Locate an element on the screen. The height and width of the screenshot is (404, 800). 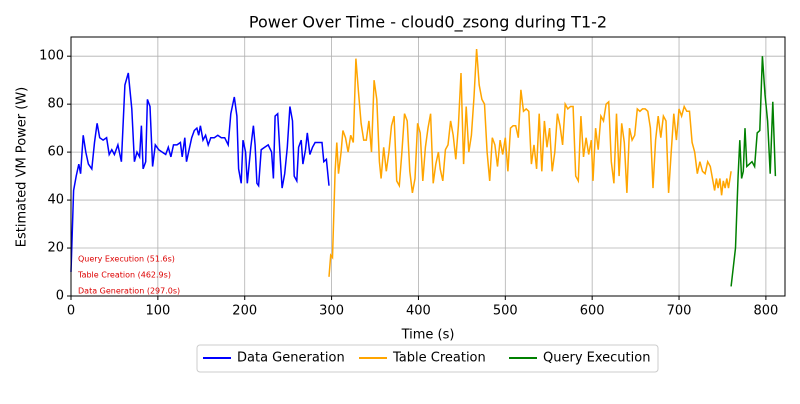
y-axis-label: Estimated VM Power (W) is located at coordinates (22, 167).